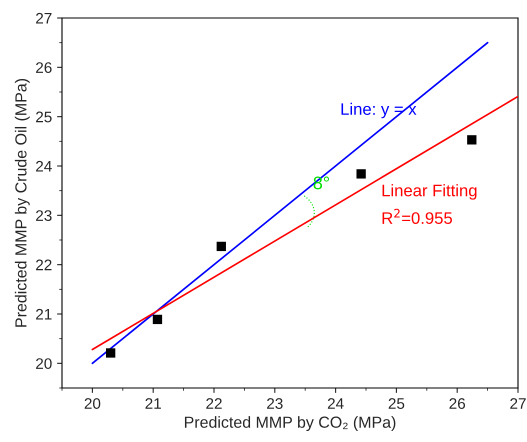 The image size is (527, 442). What do you see at coordinates (44, 364) in the screenshot?
I see `y-tick-label: 20` at bounding box center [44, 364].